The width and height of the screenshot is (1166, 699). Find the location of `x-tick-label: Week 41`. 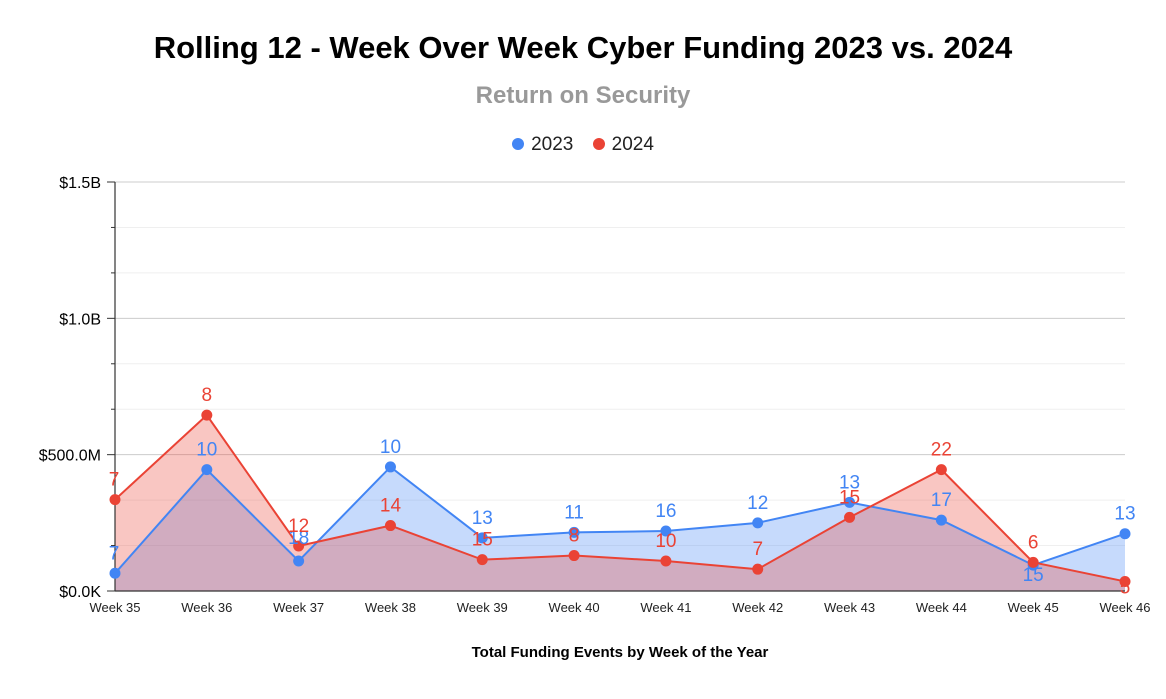

x-tick-label: Week 41 is located at coordinates (665, 607).